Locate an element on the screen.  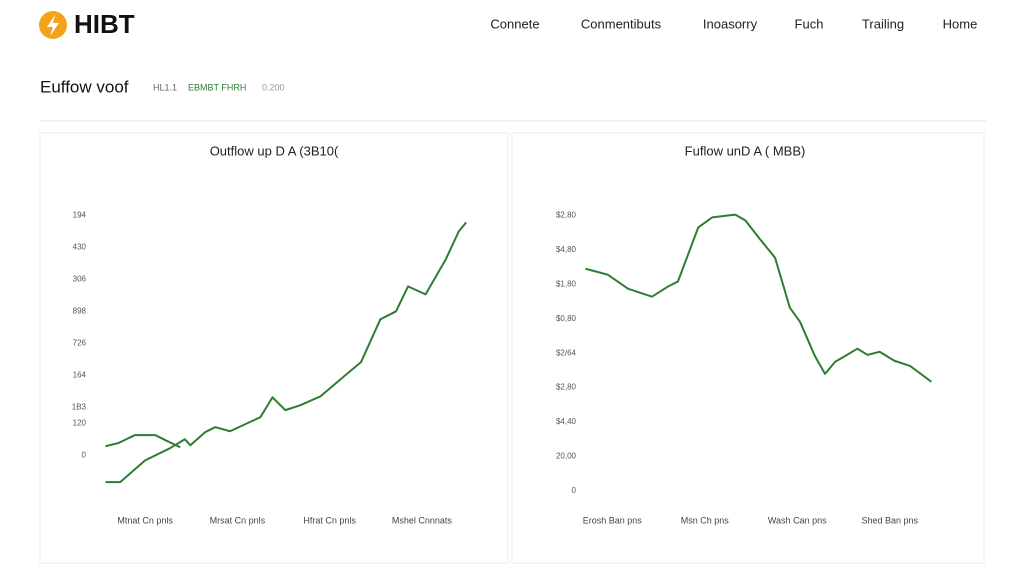
x-tick-label: Wash Can pns is located at coordinates (797, 520).